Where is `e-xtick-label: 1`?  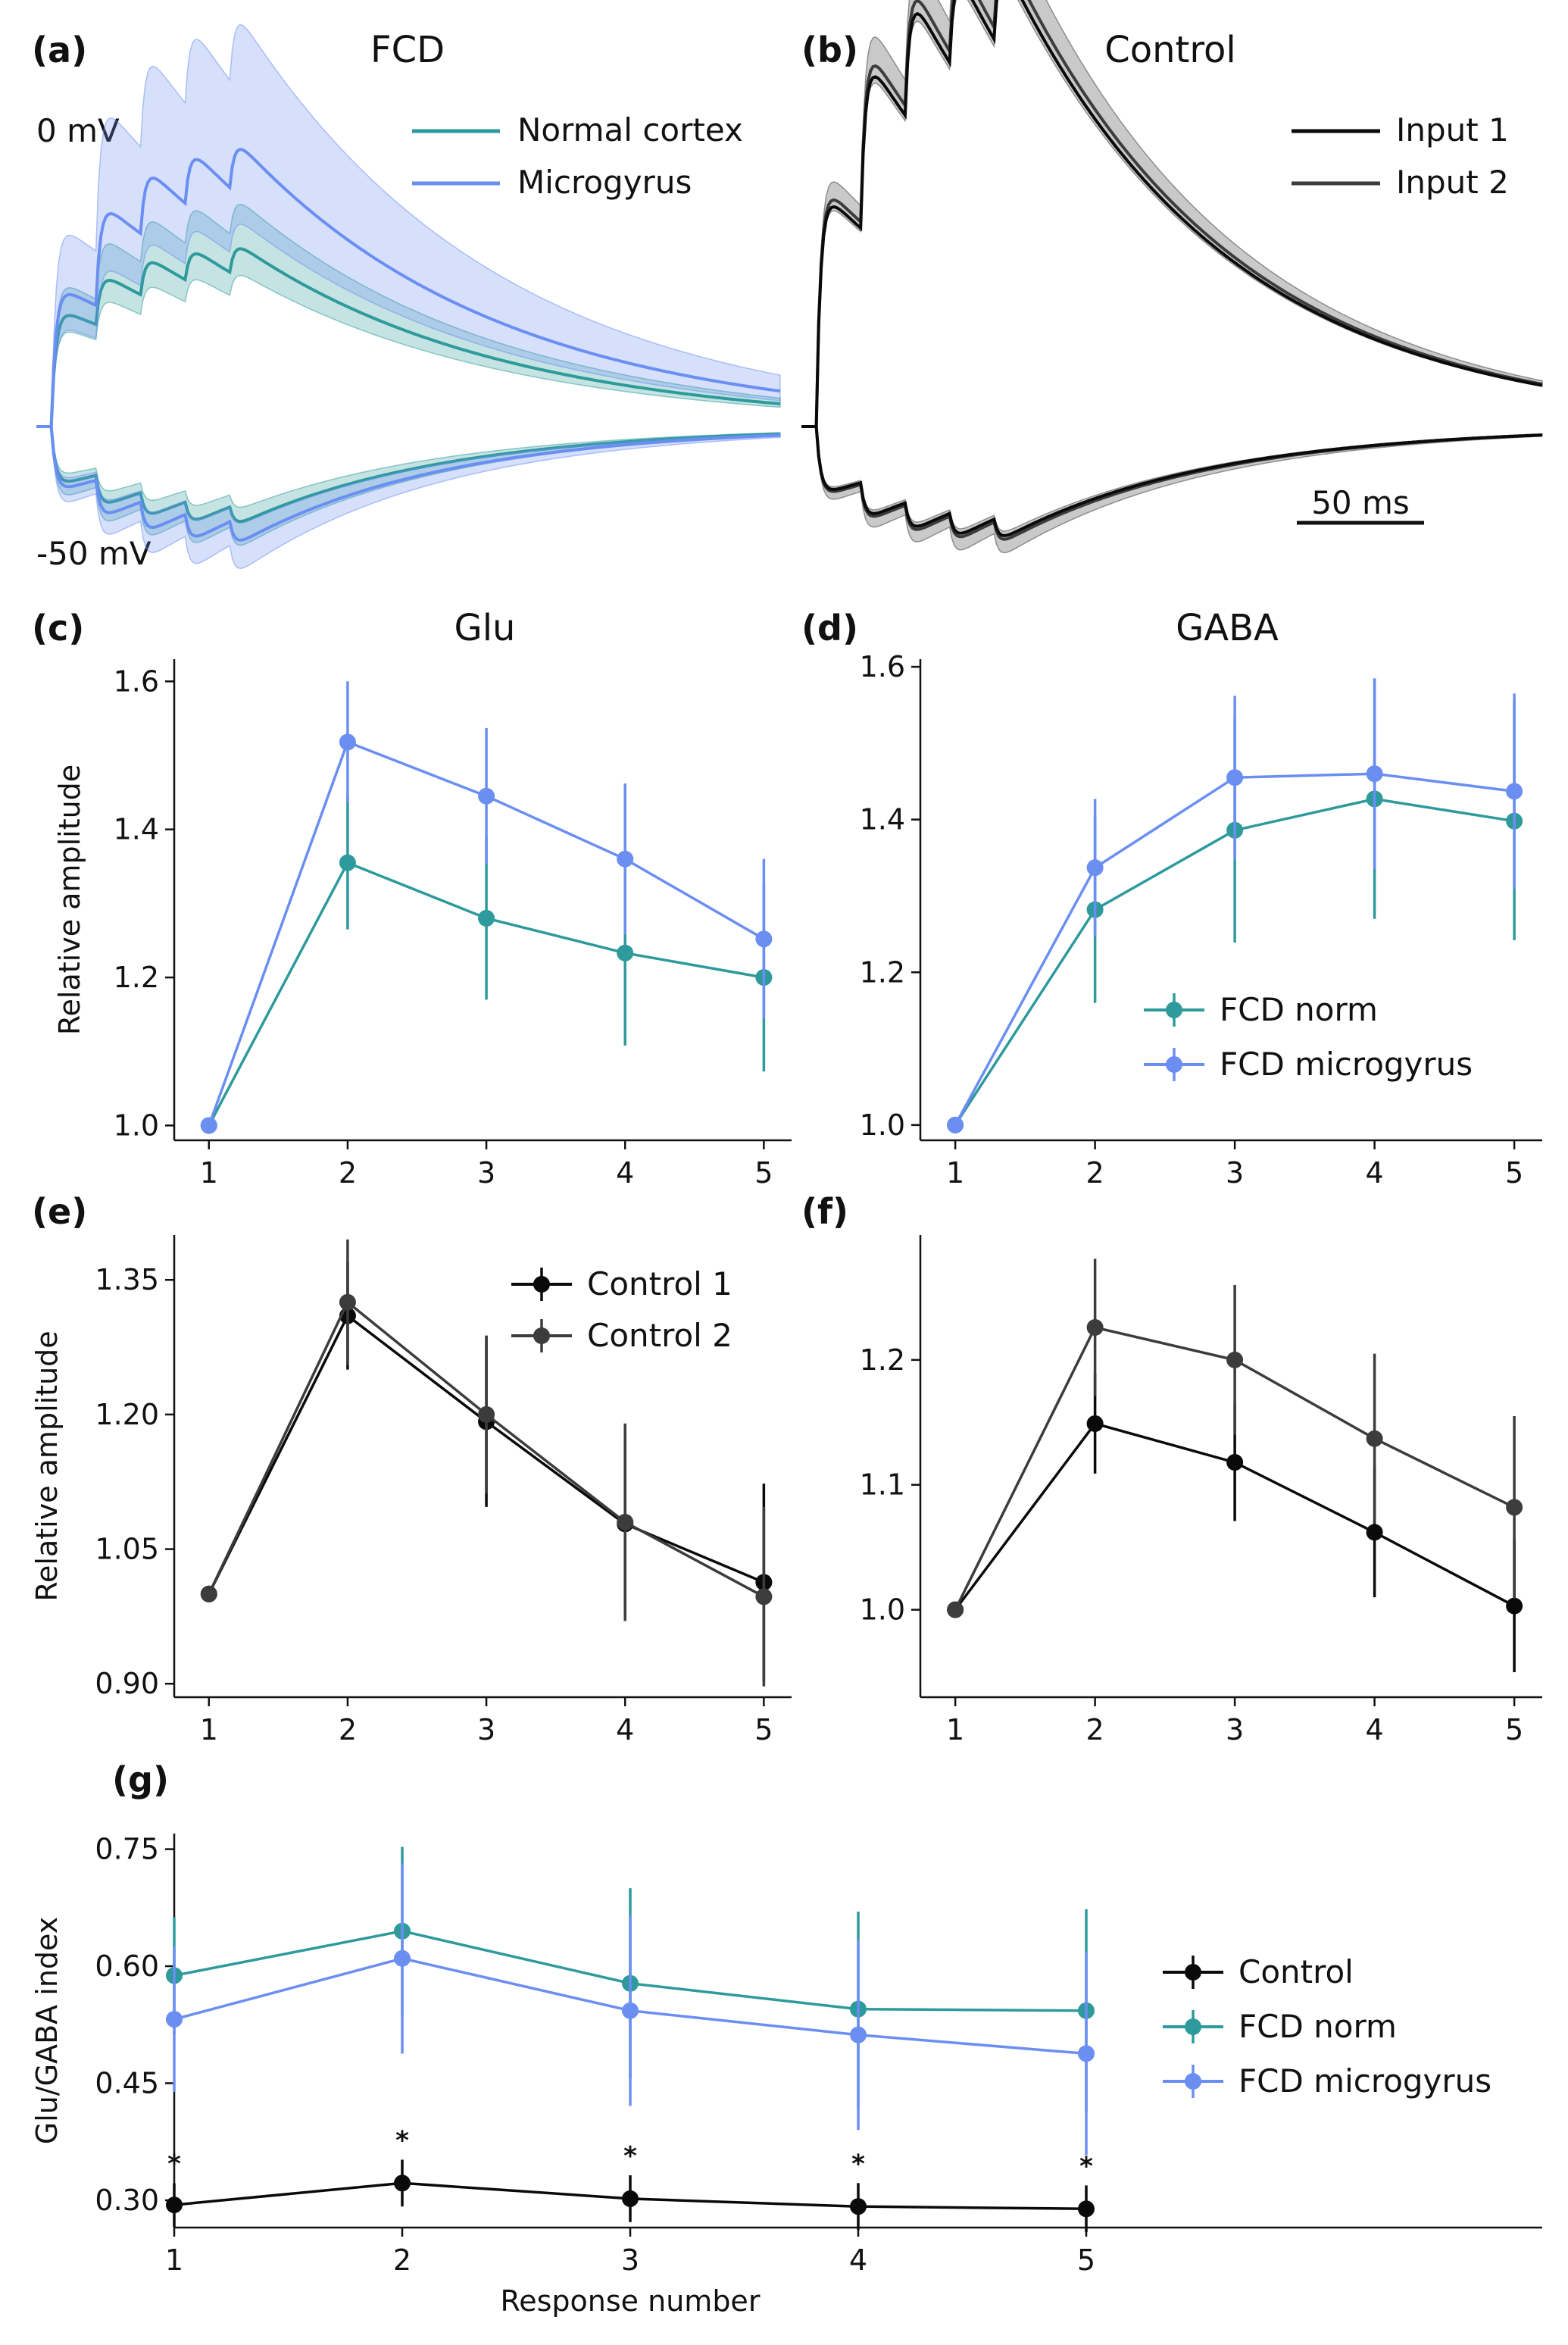
e-xtick-label: 1 is located at coordinates (209, 1730).